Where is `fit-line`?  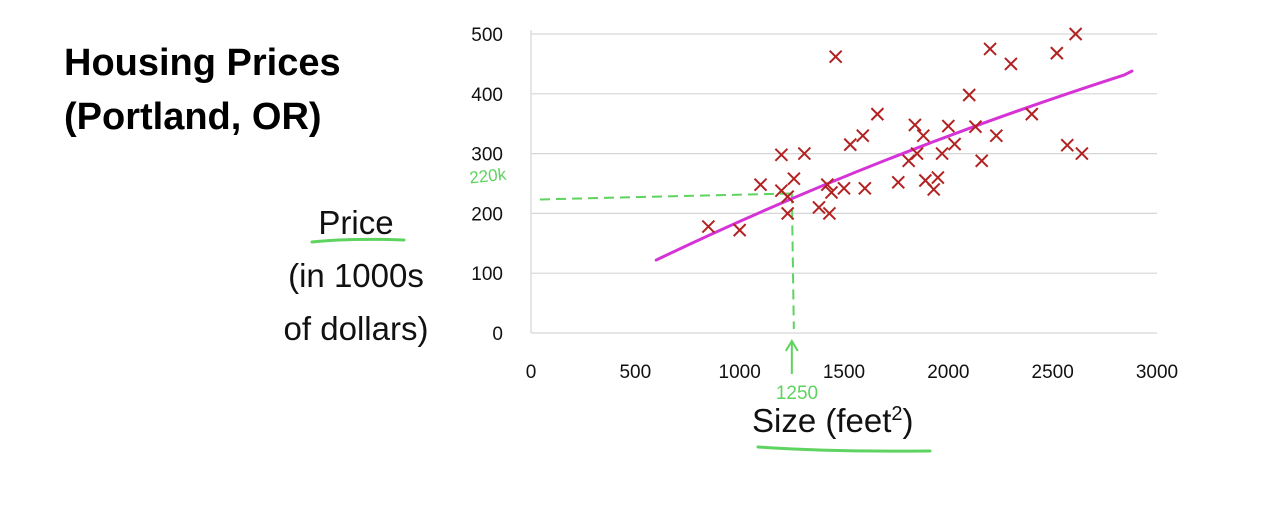
fit-line is located at coordinates (894, 165).